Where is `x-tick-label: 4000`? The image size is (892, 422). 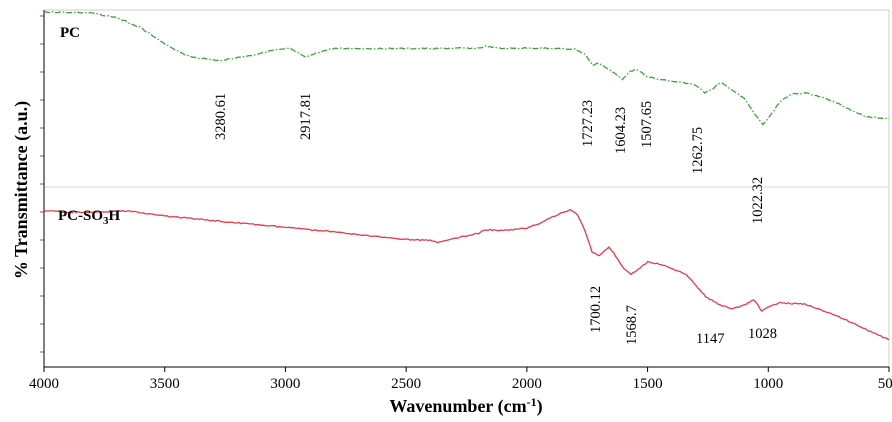 x-tick-label: 4000 is located at coordinates (44, 384).